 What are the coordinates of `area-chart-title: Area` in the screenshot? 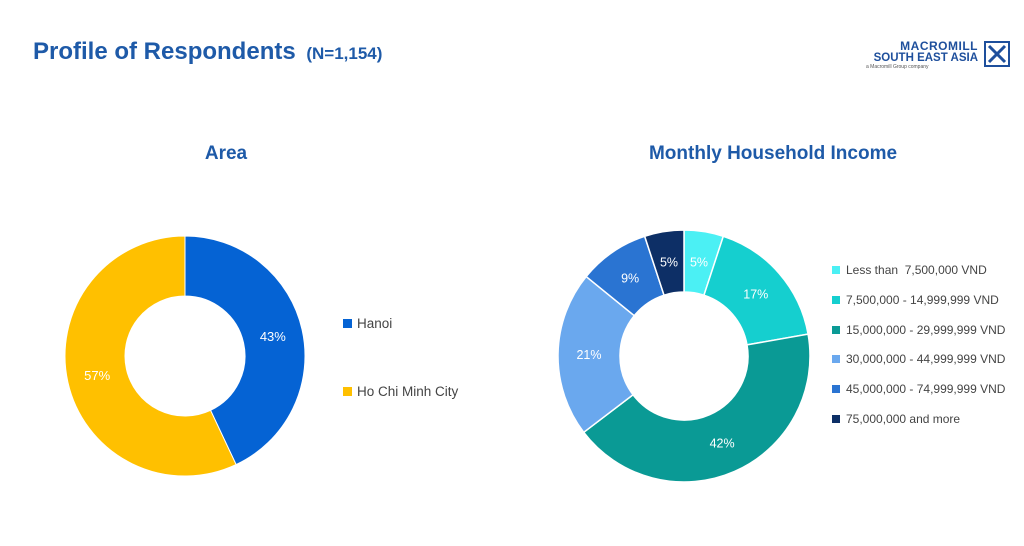 It's located at (226, 153).